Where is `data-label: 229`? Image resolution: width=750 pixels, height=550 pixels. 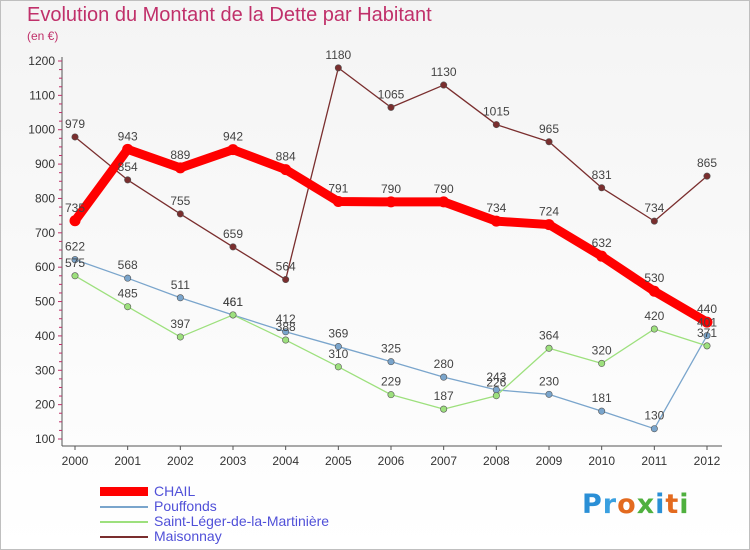
data-label: 229 is located at coordinates (391, 382).